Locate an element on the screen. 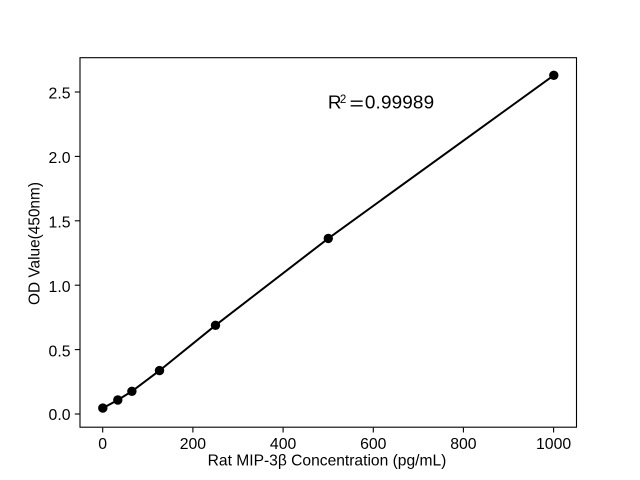 The height and width of the screenshot is (480, 640). svg-text: 2.0 is located at coordinates (60, 158).